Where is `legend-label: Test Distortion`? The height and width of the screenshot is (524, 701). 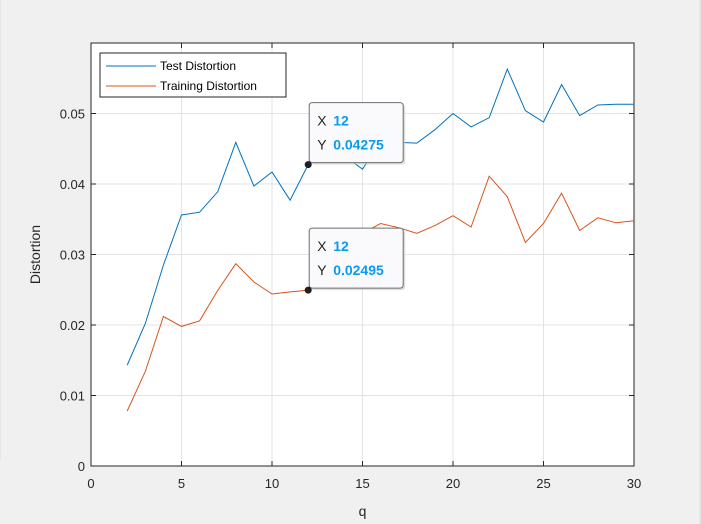
legend-label: Test Distortion is located at coordinates (198, 66).